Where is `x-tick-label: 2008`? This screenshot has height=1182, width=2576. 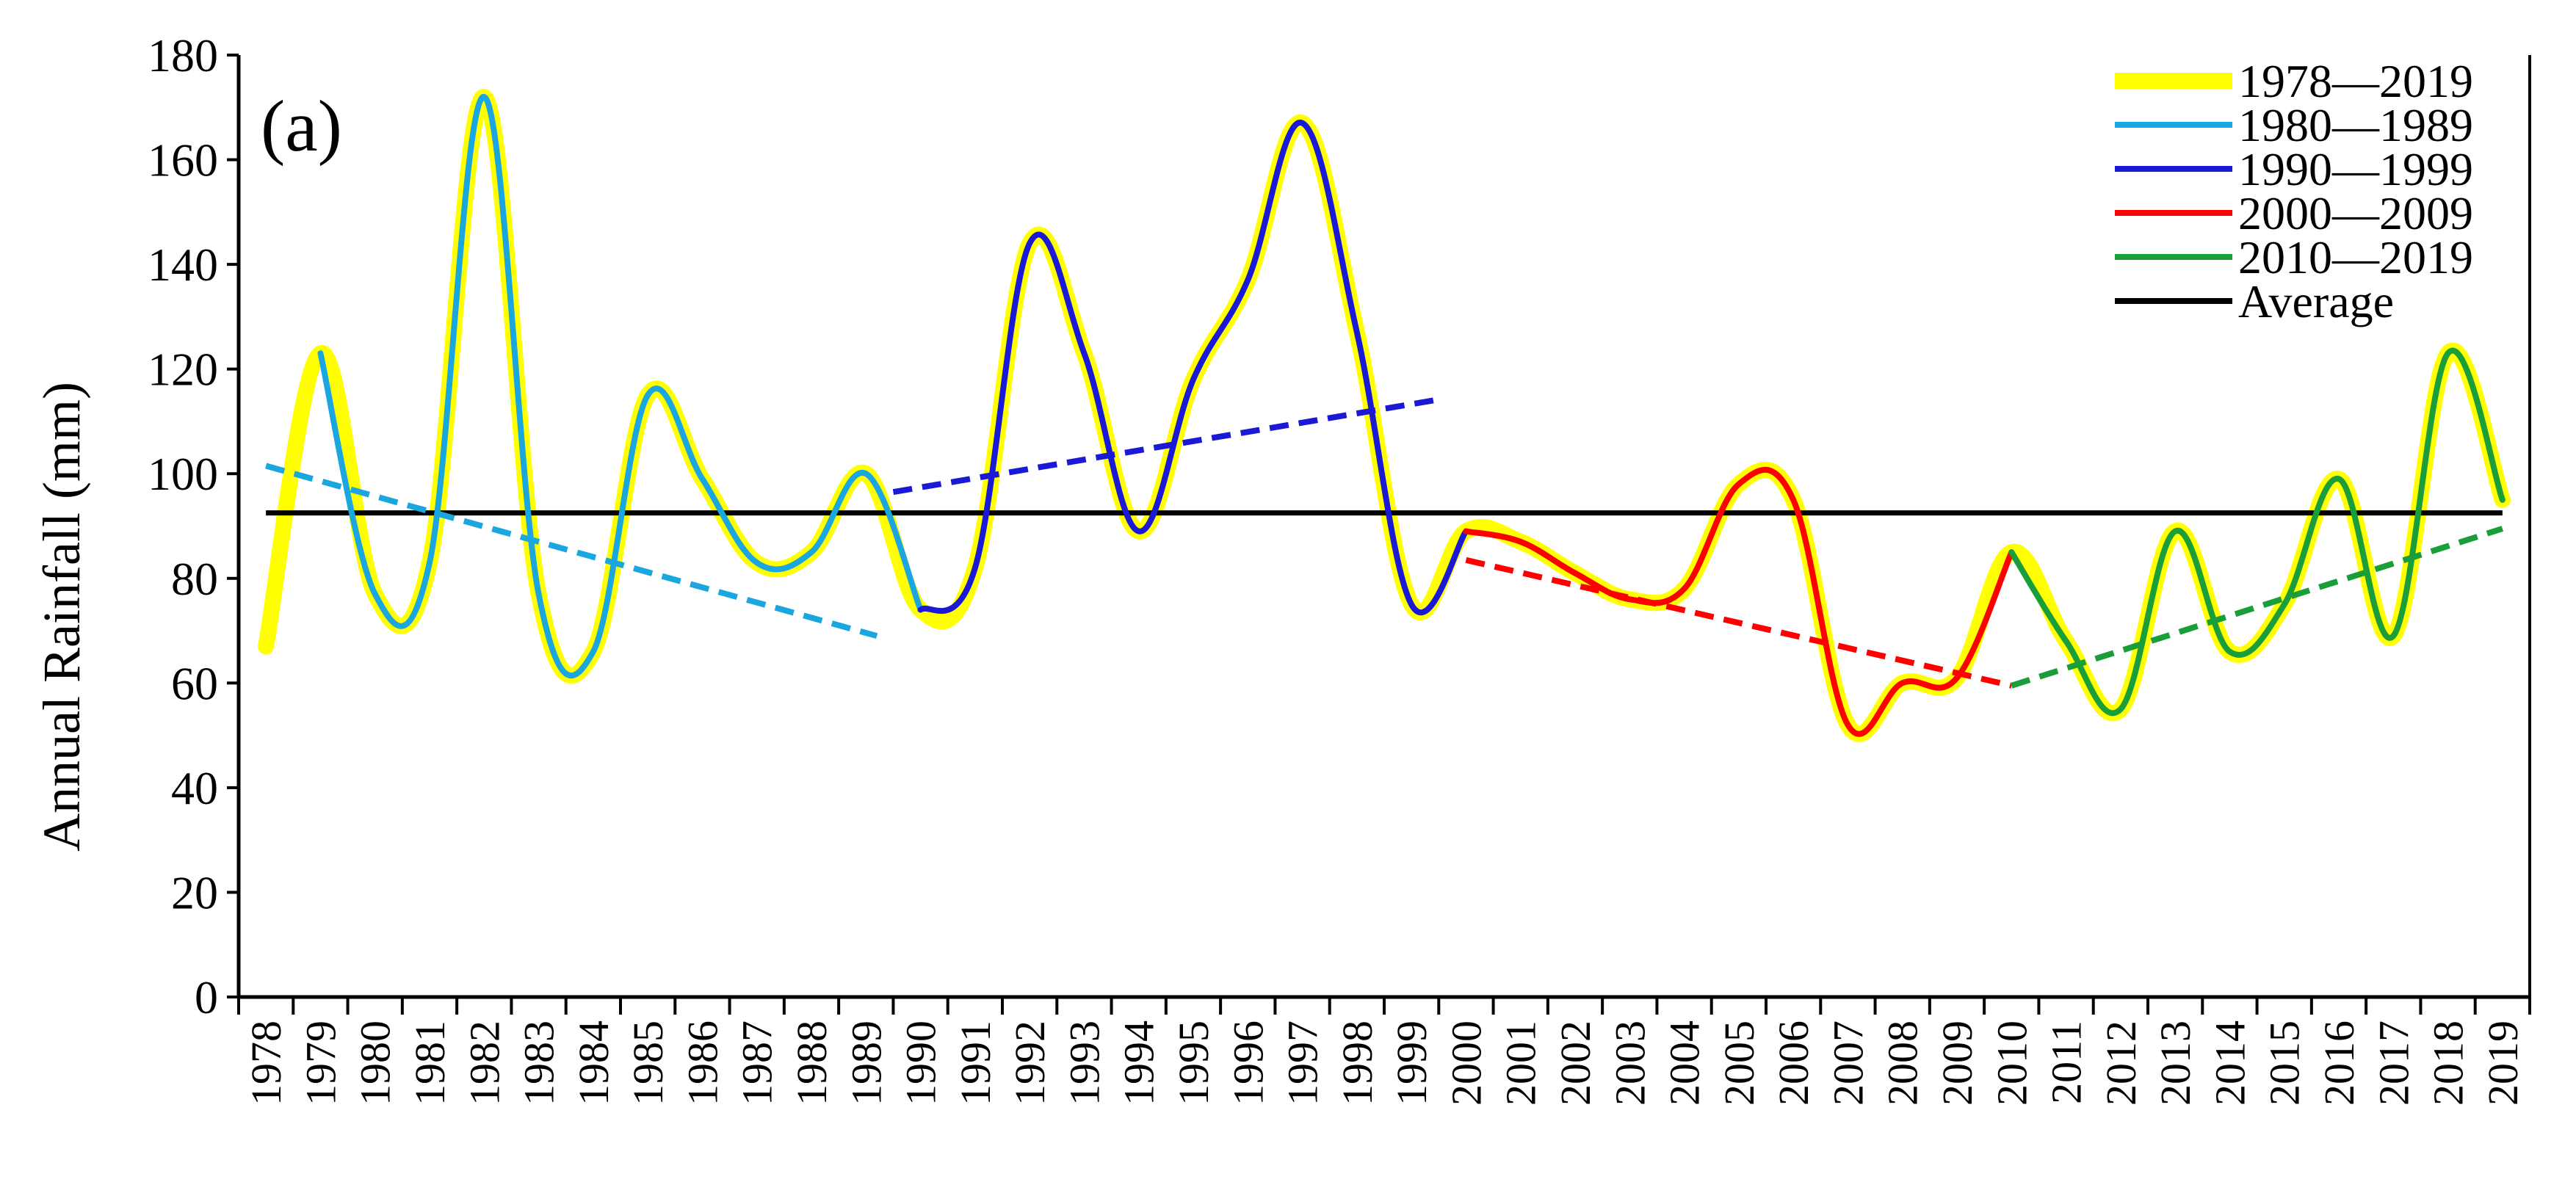 x-tick-label: 2008 is located at coordinates (1903, 1063).